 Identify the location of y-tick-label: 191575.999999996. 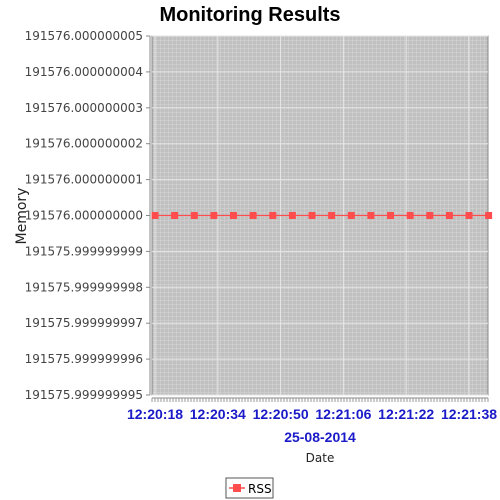
(84, 359).